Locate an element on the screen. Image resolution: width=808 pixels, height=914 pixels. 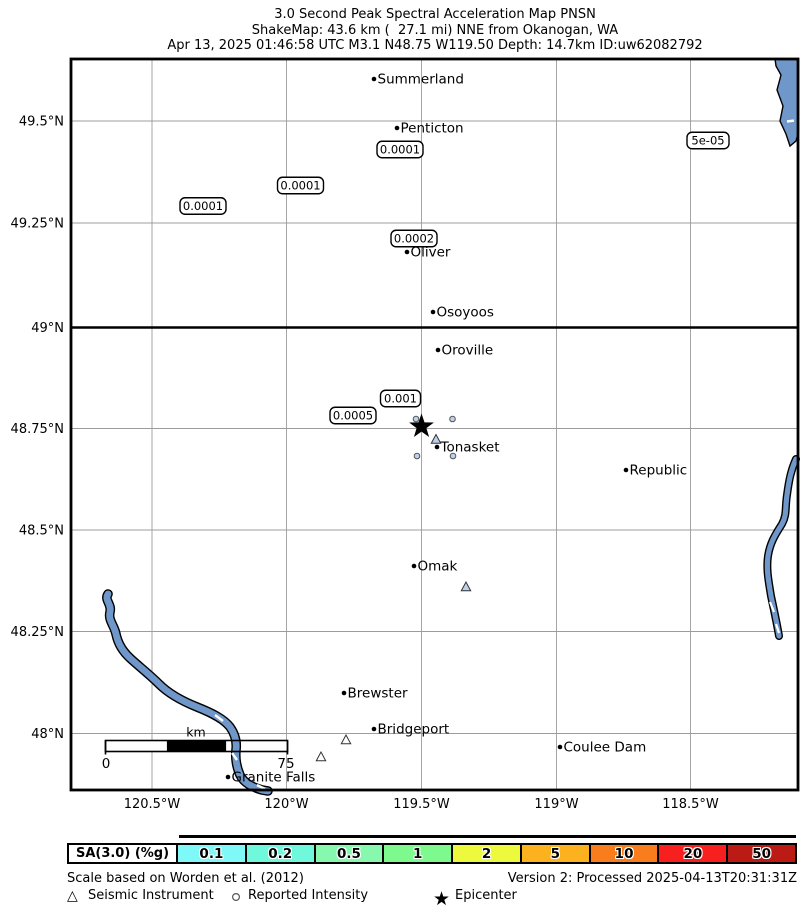
city-label: Brewster is located at coordinates (378, 694).